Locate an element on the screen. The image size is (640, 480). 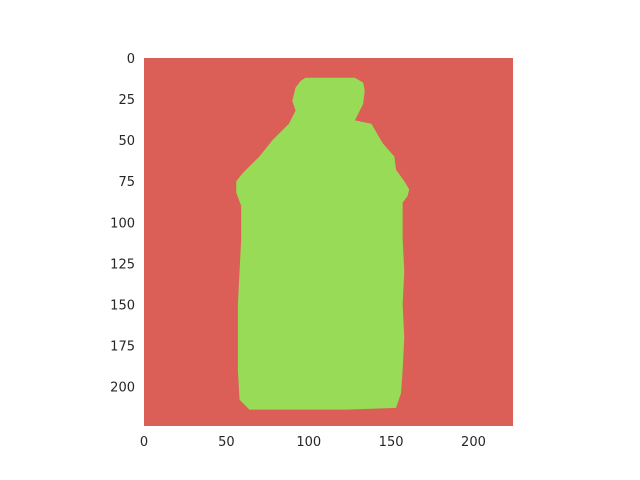
y-tick-label: 0 is located at coordinates (131, 59).